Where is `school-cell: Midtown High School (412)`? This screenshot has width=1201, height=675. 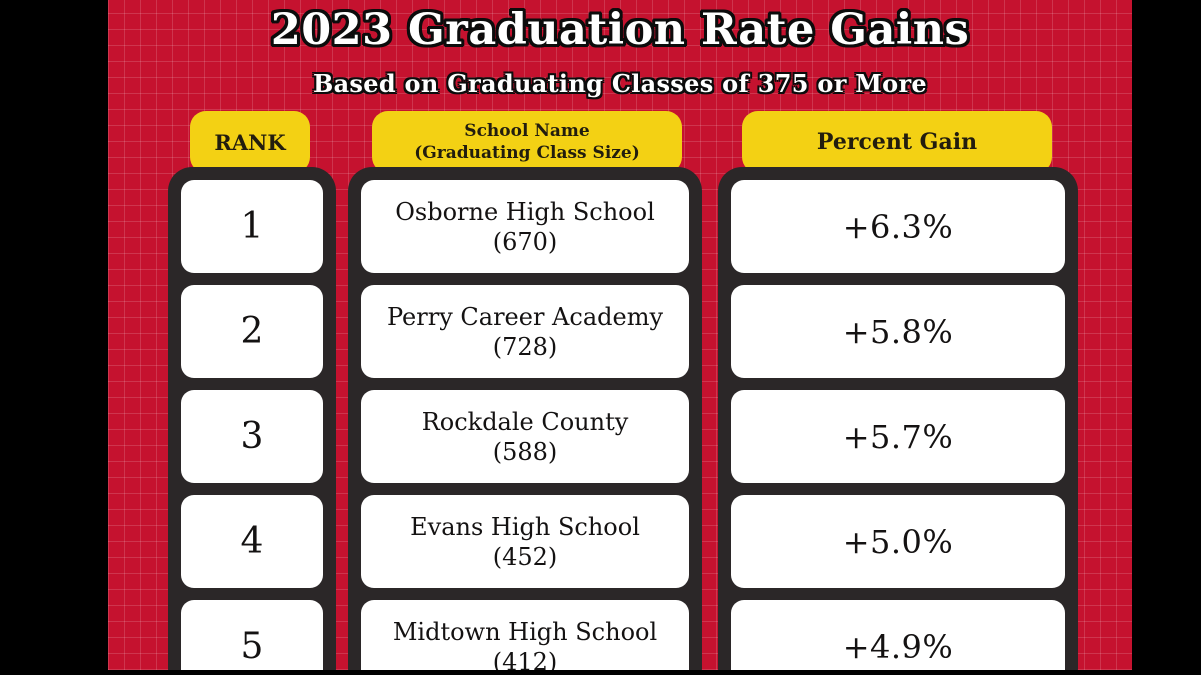 school-cell: Midtown High School (412) is located at coordinates (525, 635).